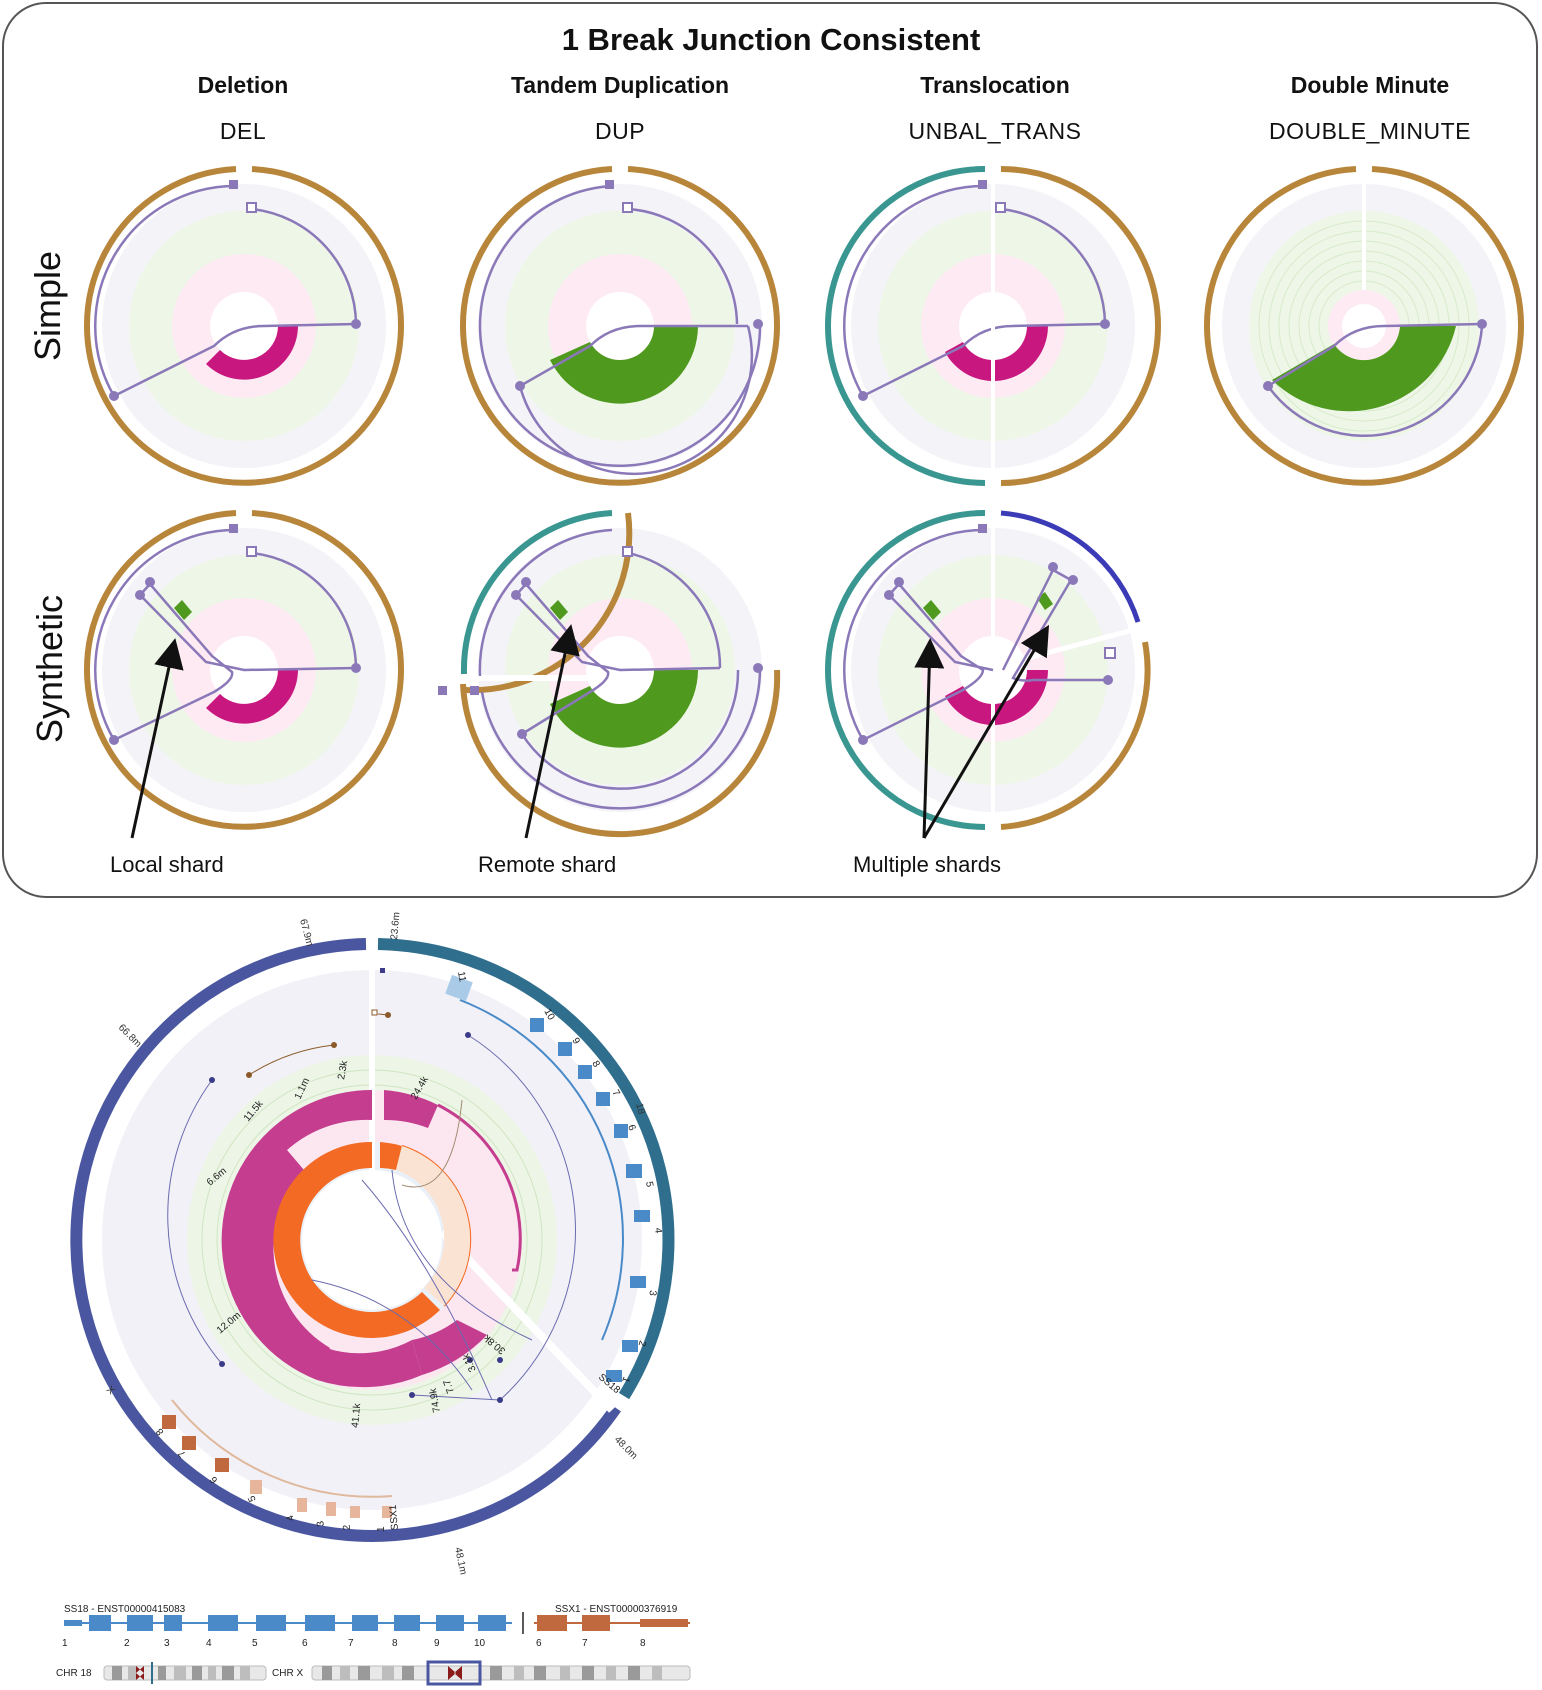 The height and width of the screenshot is (1690, 1542). Describe the element at coordinates (657, 1230) in the screenshot. I see `ss18-exon-4: 4` at that location.